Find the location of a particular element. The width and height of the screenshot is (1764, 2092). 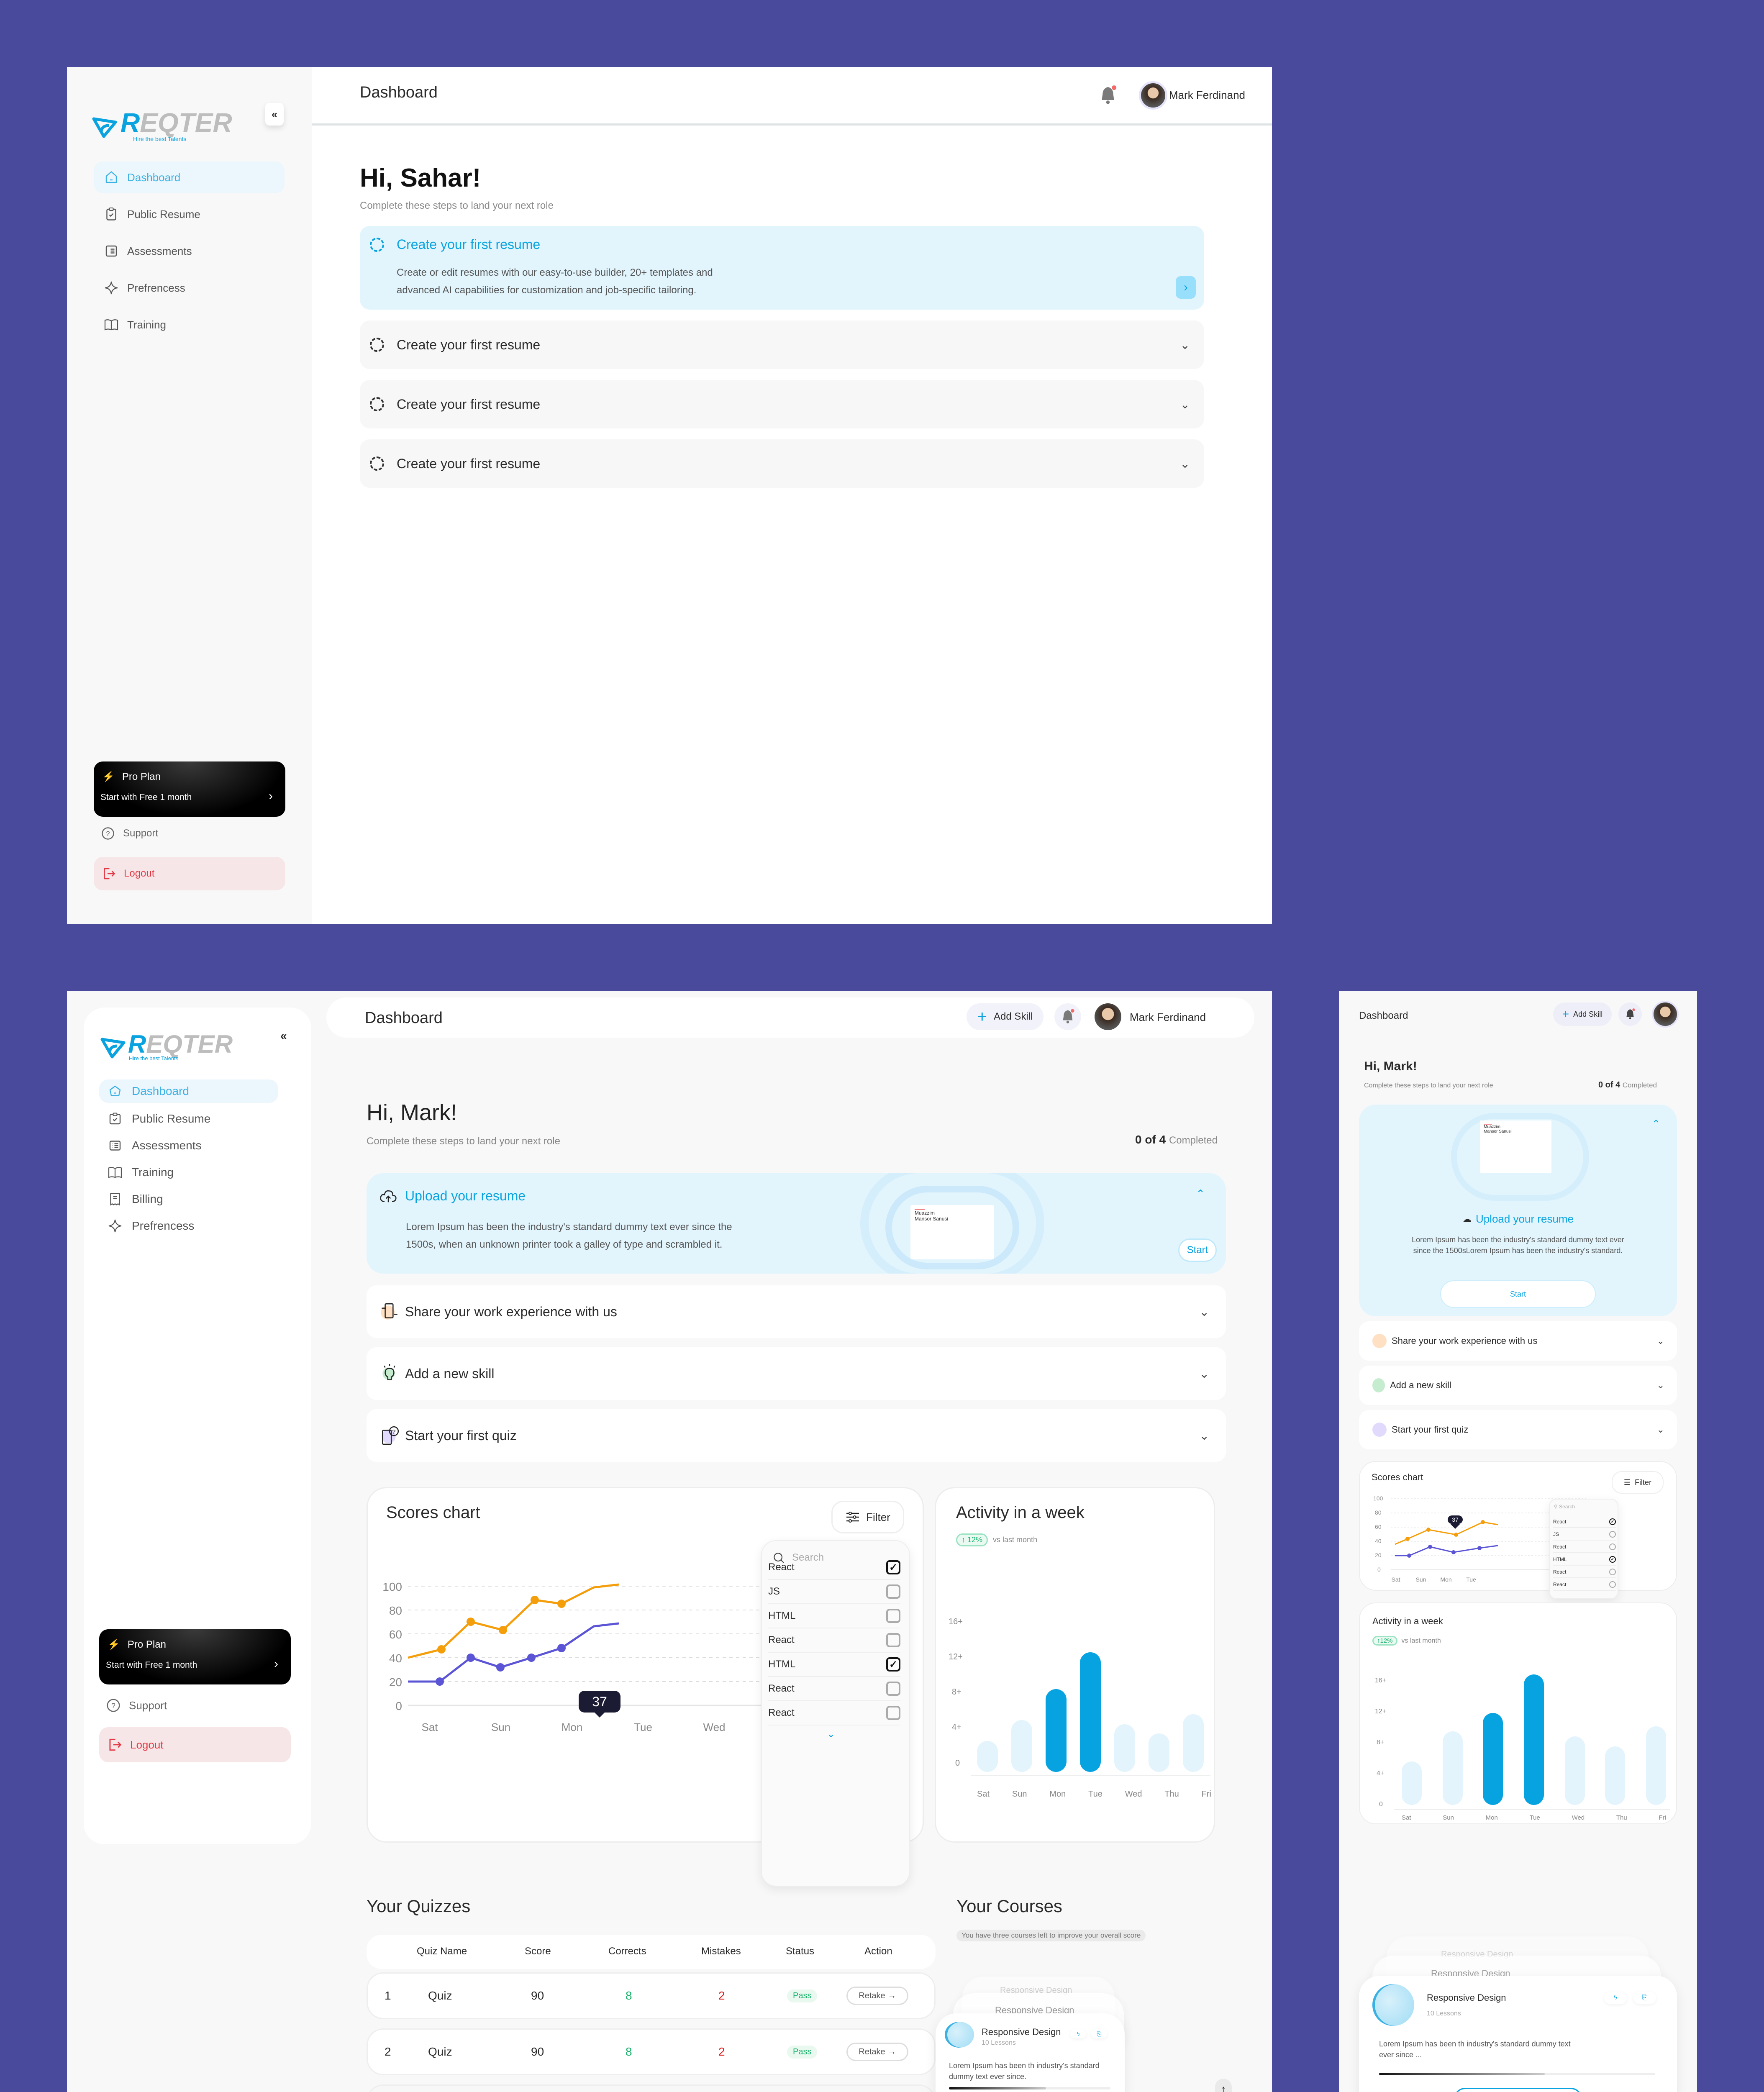

logout-icon is located at coordinates (109, 874).